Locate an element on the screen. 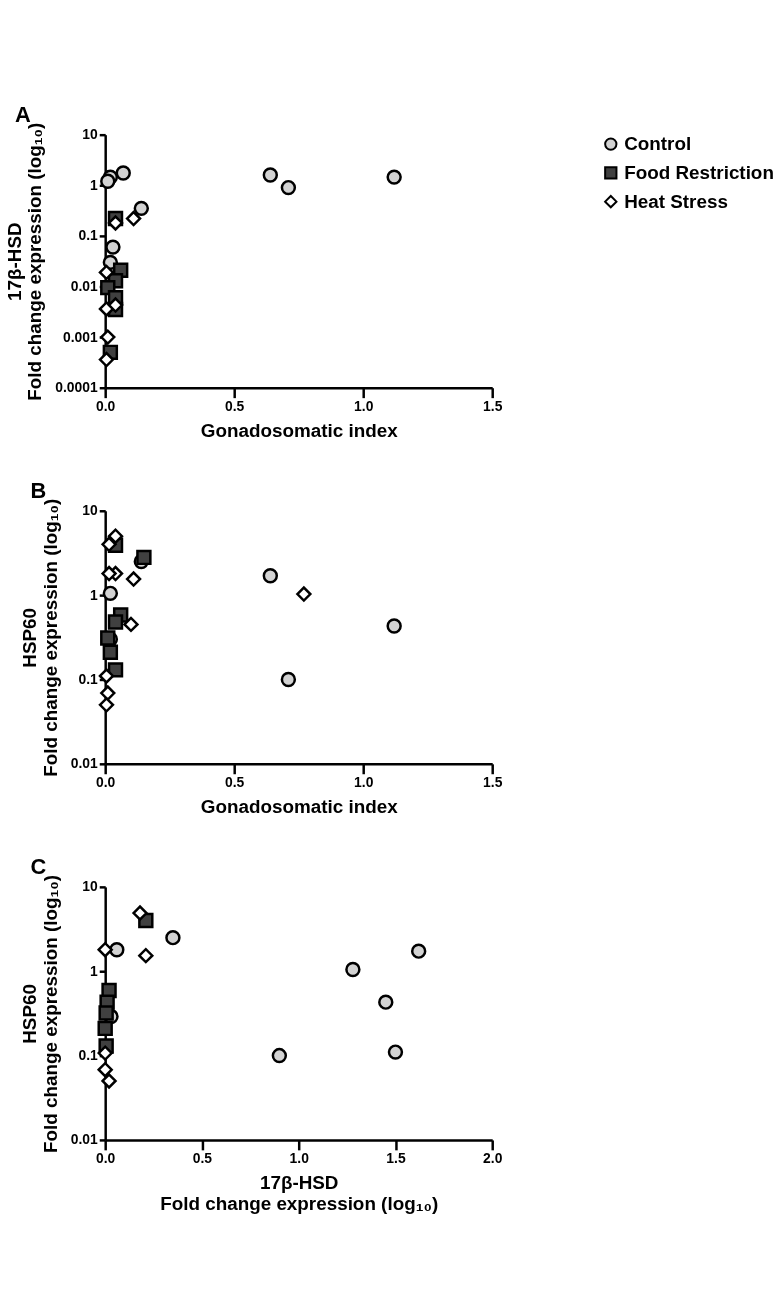 Image resolution: width=779 pixels, height=1292 pixels. y-tick-label: 0.0001 is located at coordinates (77, 387).